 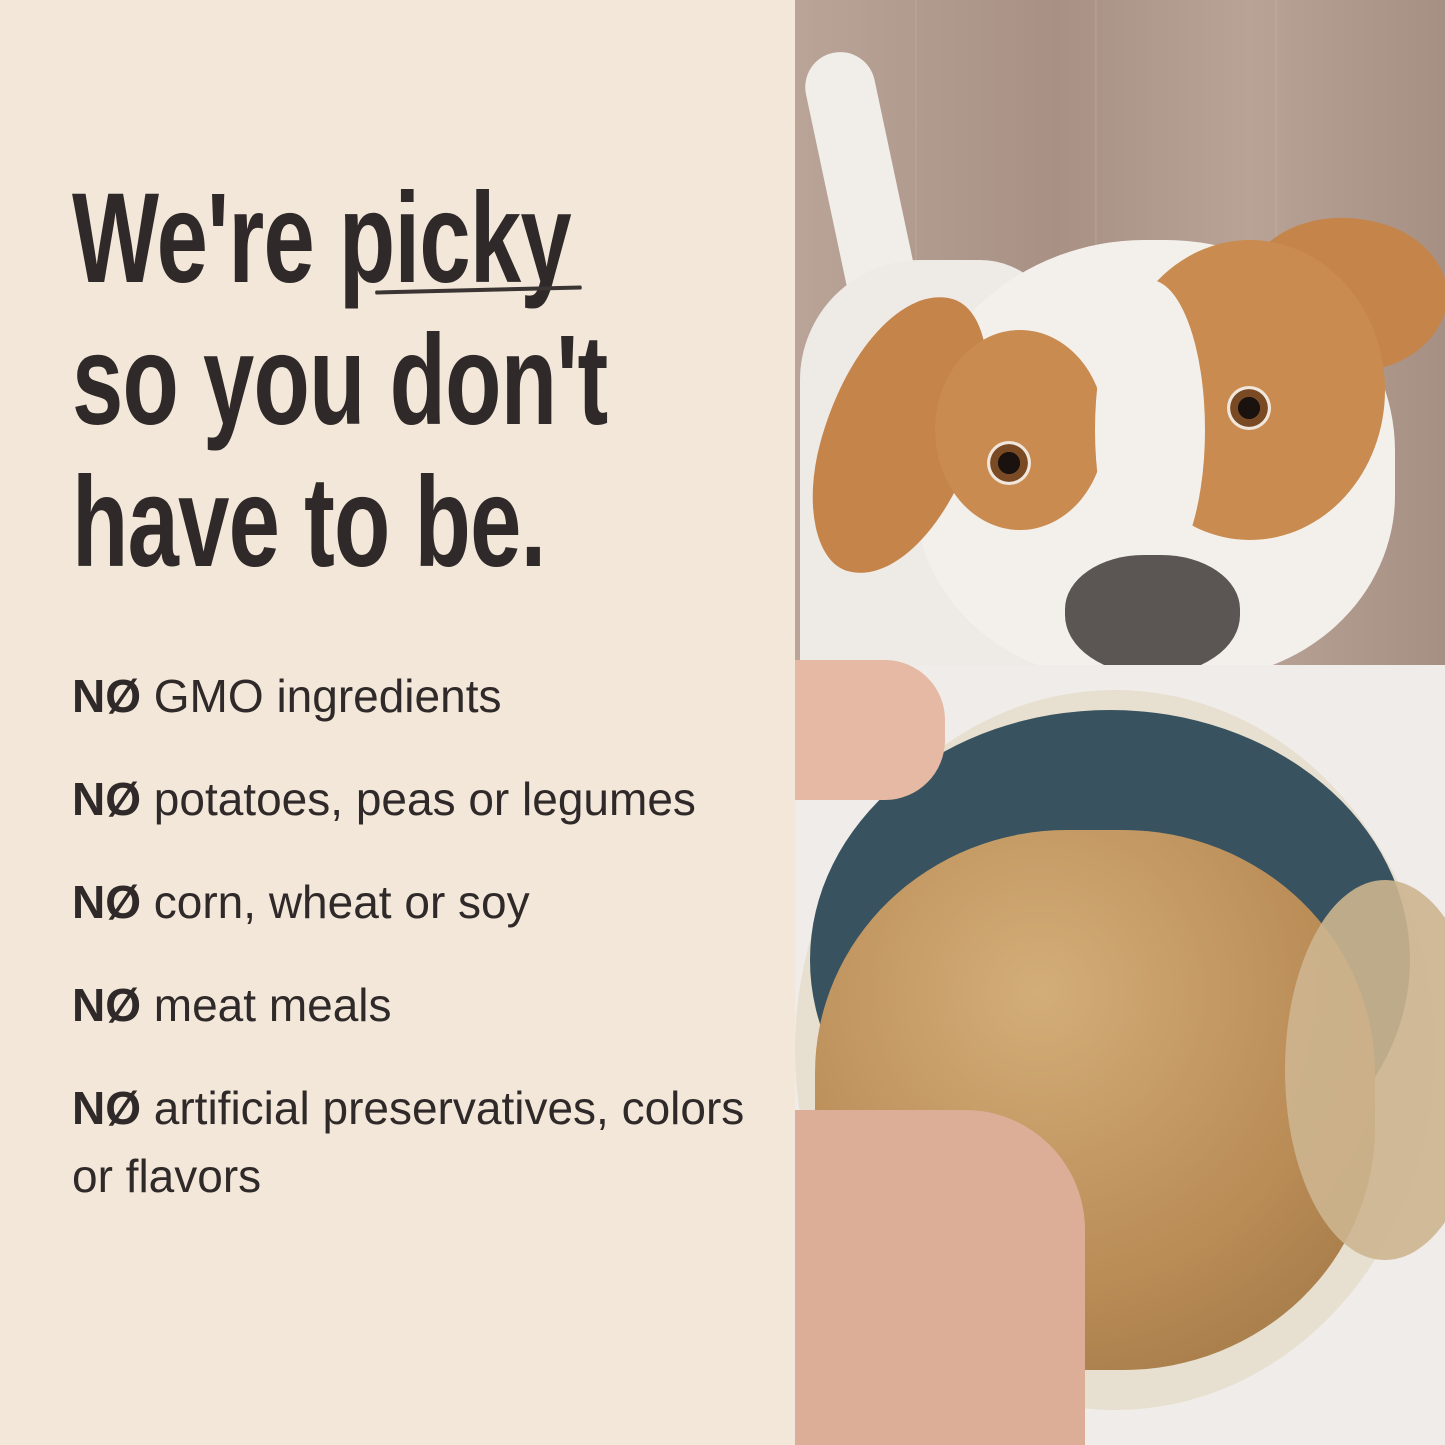 What do you see at coordinates (340, 380) in the screenshot?
I see `headline-line-2: so you don't` at bounding box center [340, 380].